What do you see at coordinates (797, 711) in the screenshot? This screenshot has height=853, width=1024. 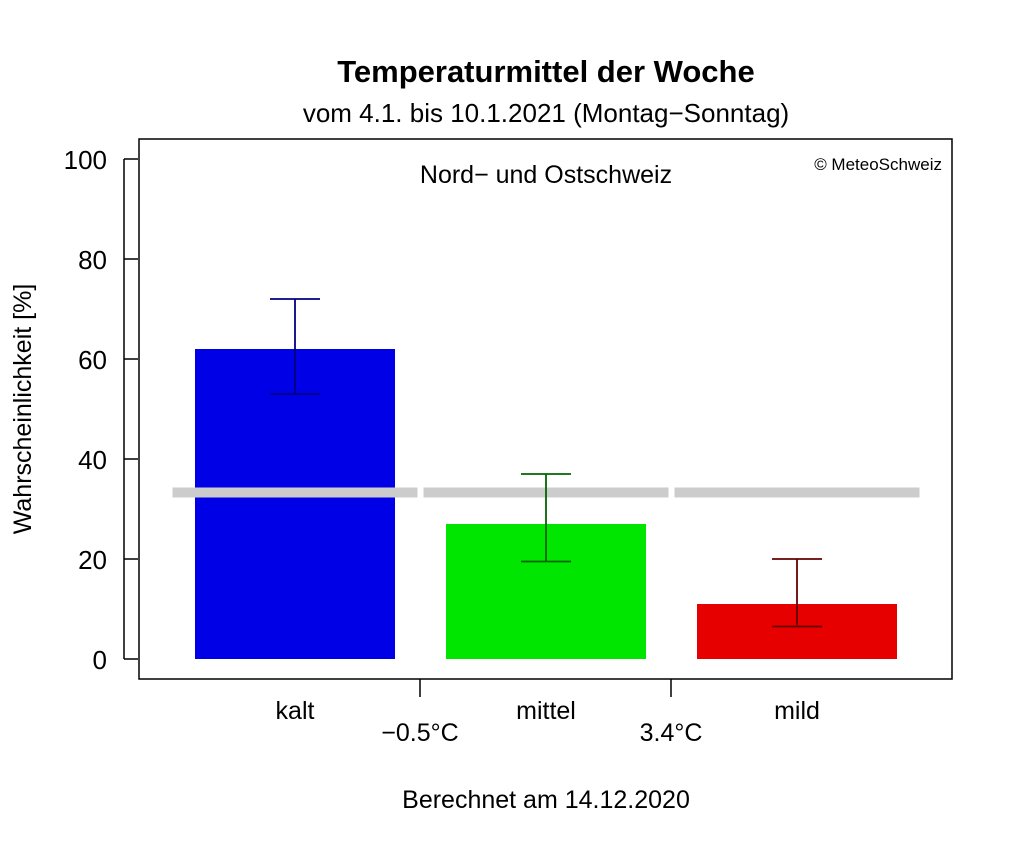 I see `x-category-label: mild` at bounding box center [797, 711].